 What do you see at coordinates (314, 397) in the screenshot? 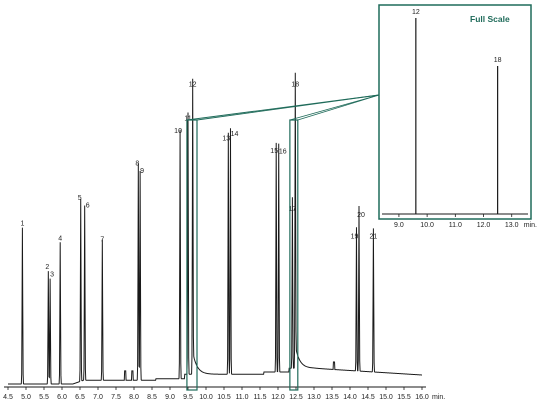
I see `x-tick-label: 13.0` at bounding box center [314, 397].